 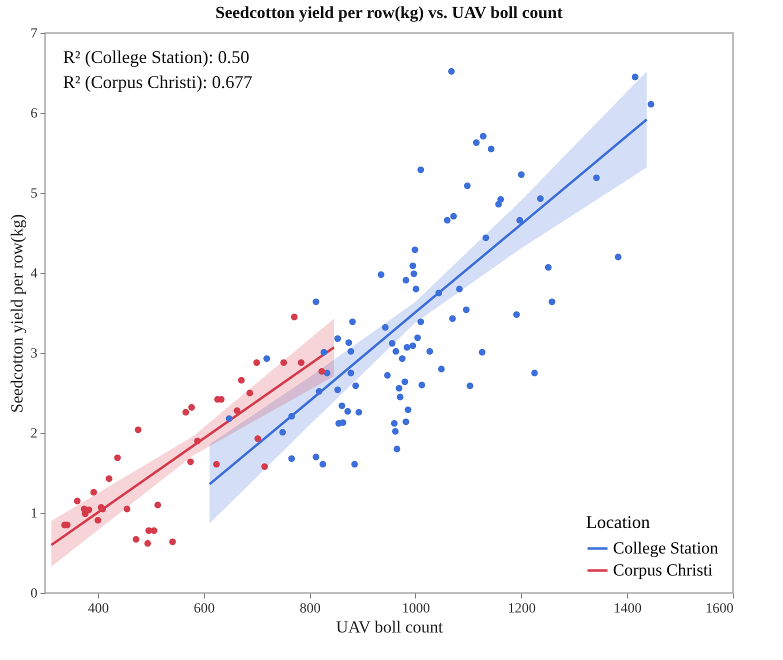 I want to click on x-axis-title: UAV boll count, so click(x=390, y=627).